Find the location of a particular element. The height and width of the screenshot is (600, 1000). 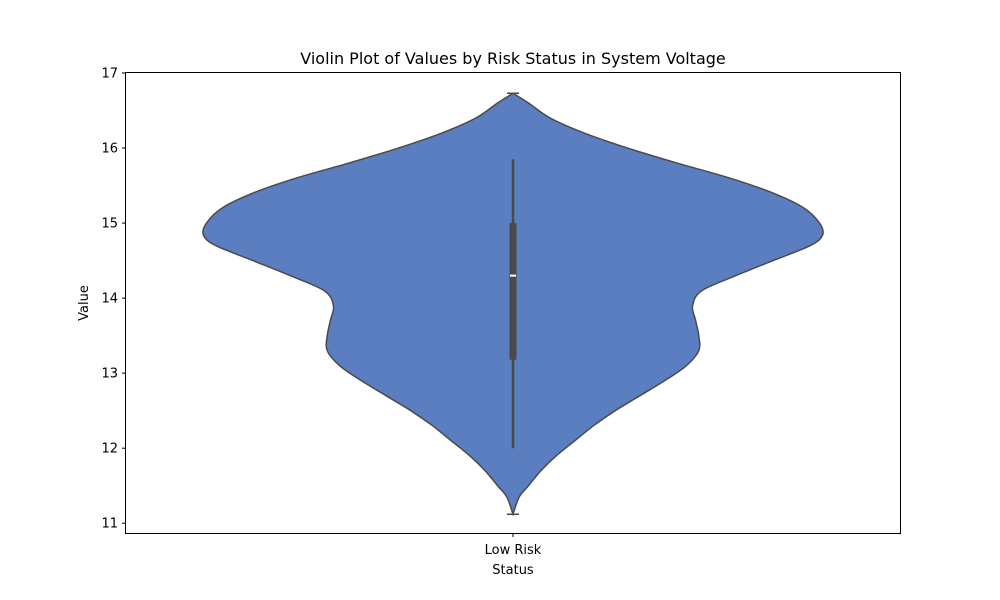

iqr-box is located at coordinates (513, 291).